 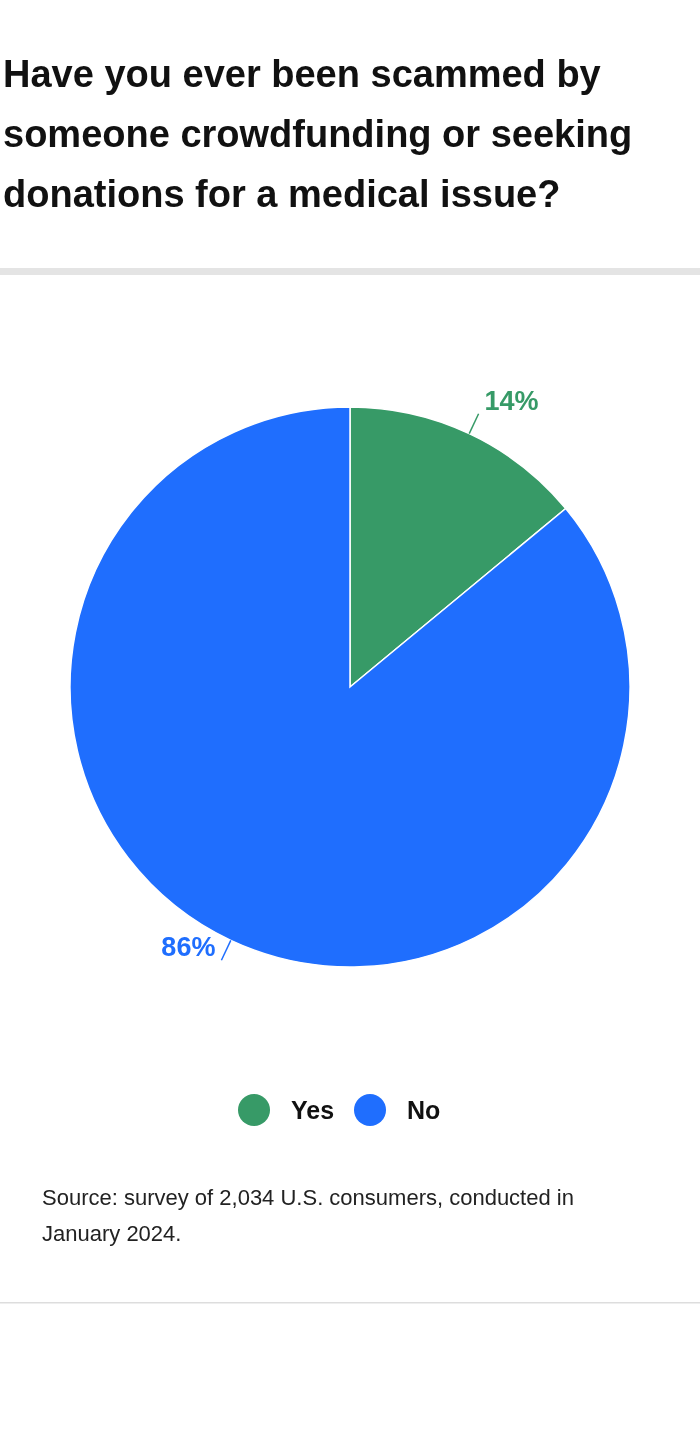 I want to click on legend-label: No, so click(x=424, y=1110).